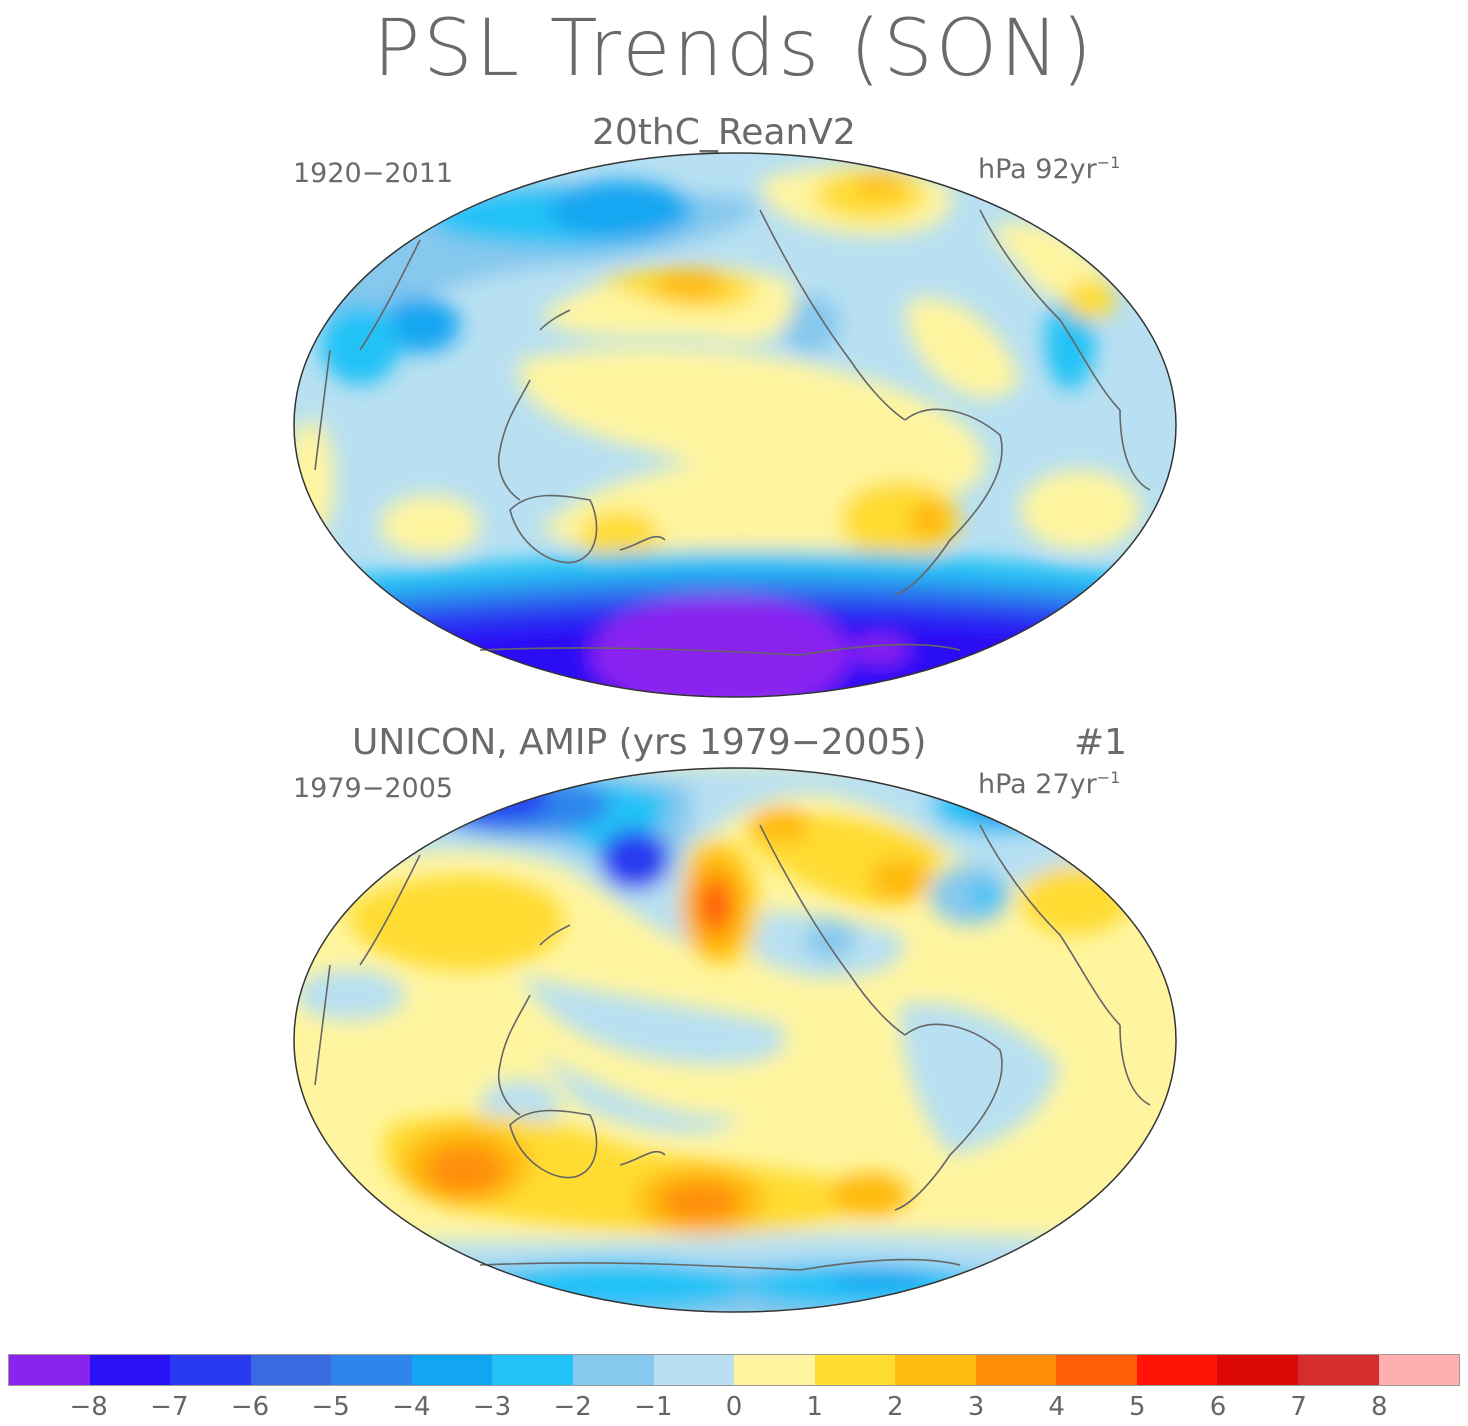 This screenshot has width=1468, height=1426. I want to click on colorbar-tick-label: −2, so click(572, 1407).